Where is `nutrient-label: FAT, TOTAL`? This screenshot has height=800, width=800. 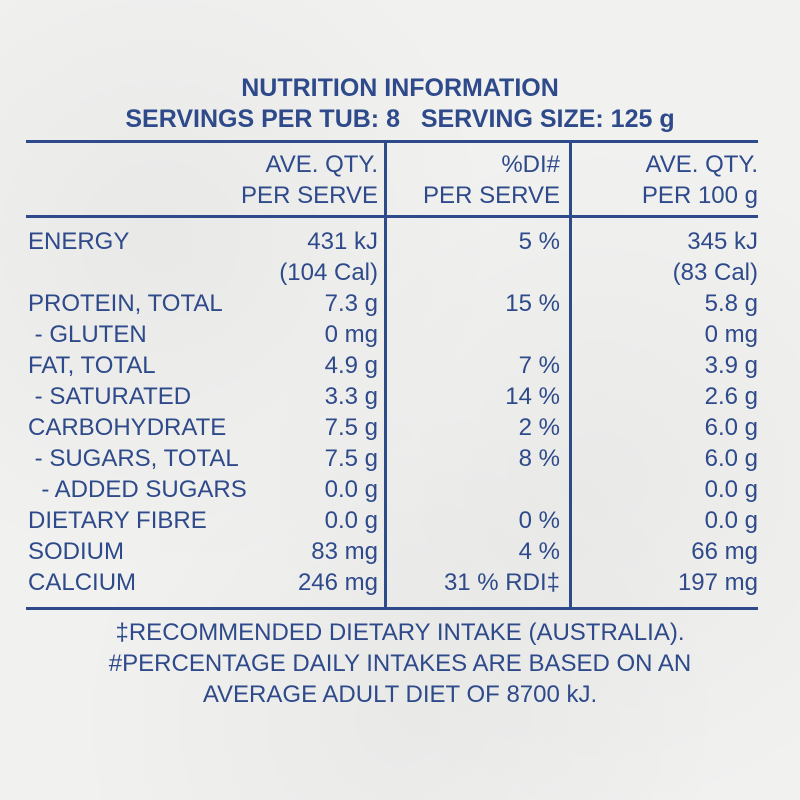 nutrient-label: FAT, TOTAL is located at coordinates (92, 365).